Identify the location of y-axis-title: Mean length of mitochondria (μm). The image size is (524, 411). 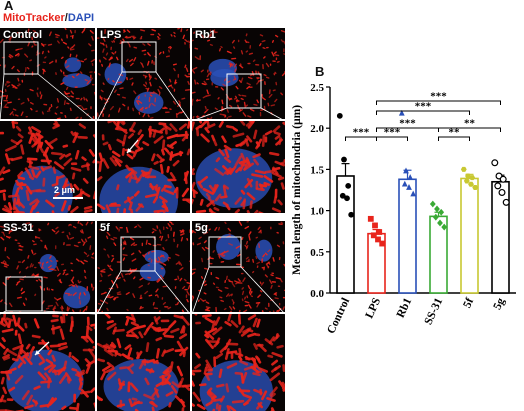
(297, 190).